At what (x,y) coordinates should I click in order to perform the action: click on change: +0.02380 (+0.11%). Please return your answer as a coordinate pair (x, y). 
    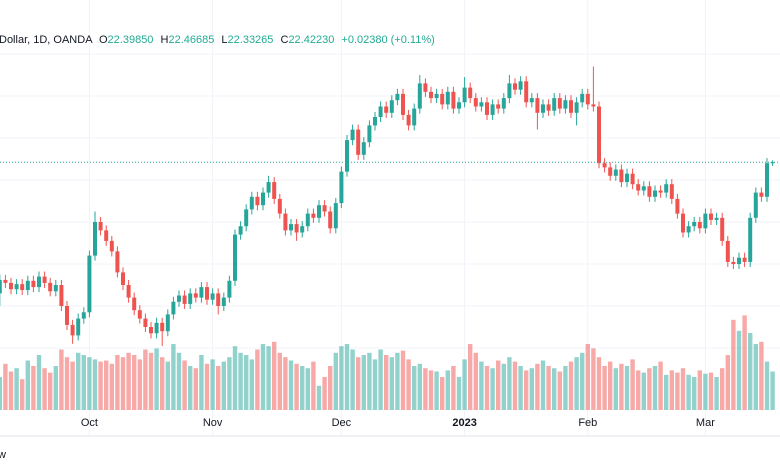
    Looking at the image, I should click on (387, 40).